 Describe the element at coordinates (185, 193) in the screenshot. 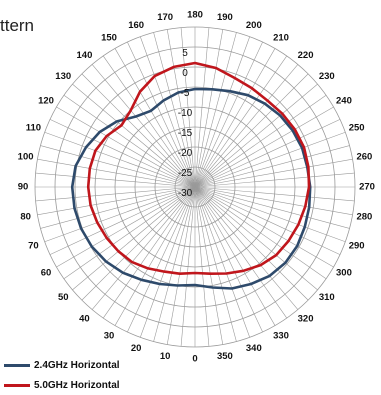

I see `radial-tick-label: -30` at that location.